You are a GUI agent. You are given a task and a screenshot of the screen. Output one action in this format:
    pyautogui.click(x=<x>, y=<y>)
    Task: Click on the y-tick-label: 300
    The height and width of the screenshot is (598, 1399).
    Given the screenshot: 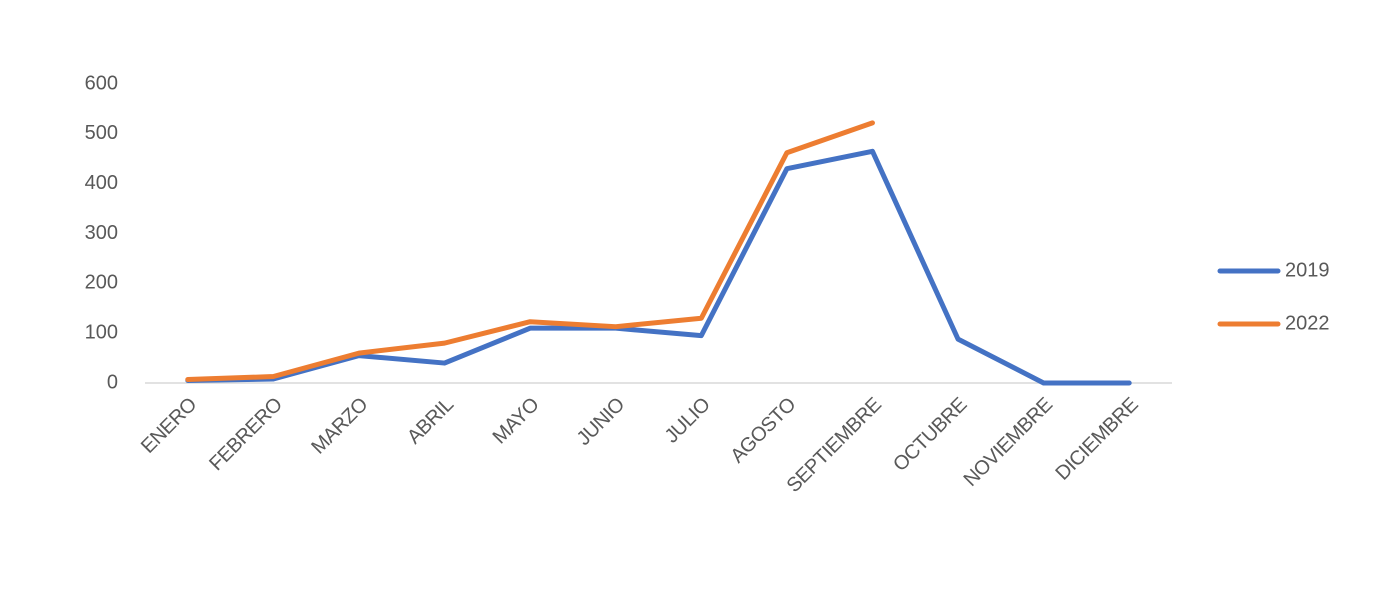 What is the action you would take?
    pyautogui.click(x=101, y=233)
    